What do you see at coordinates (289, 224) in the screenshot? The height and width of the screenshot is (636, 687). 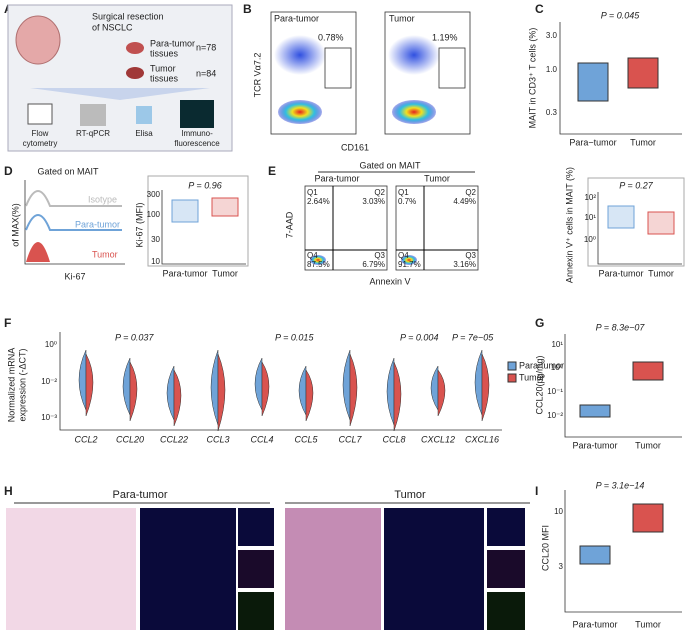 I see `label: 7-AAD` at bounding box center [289, 224].